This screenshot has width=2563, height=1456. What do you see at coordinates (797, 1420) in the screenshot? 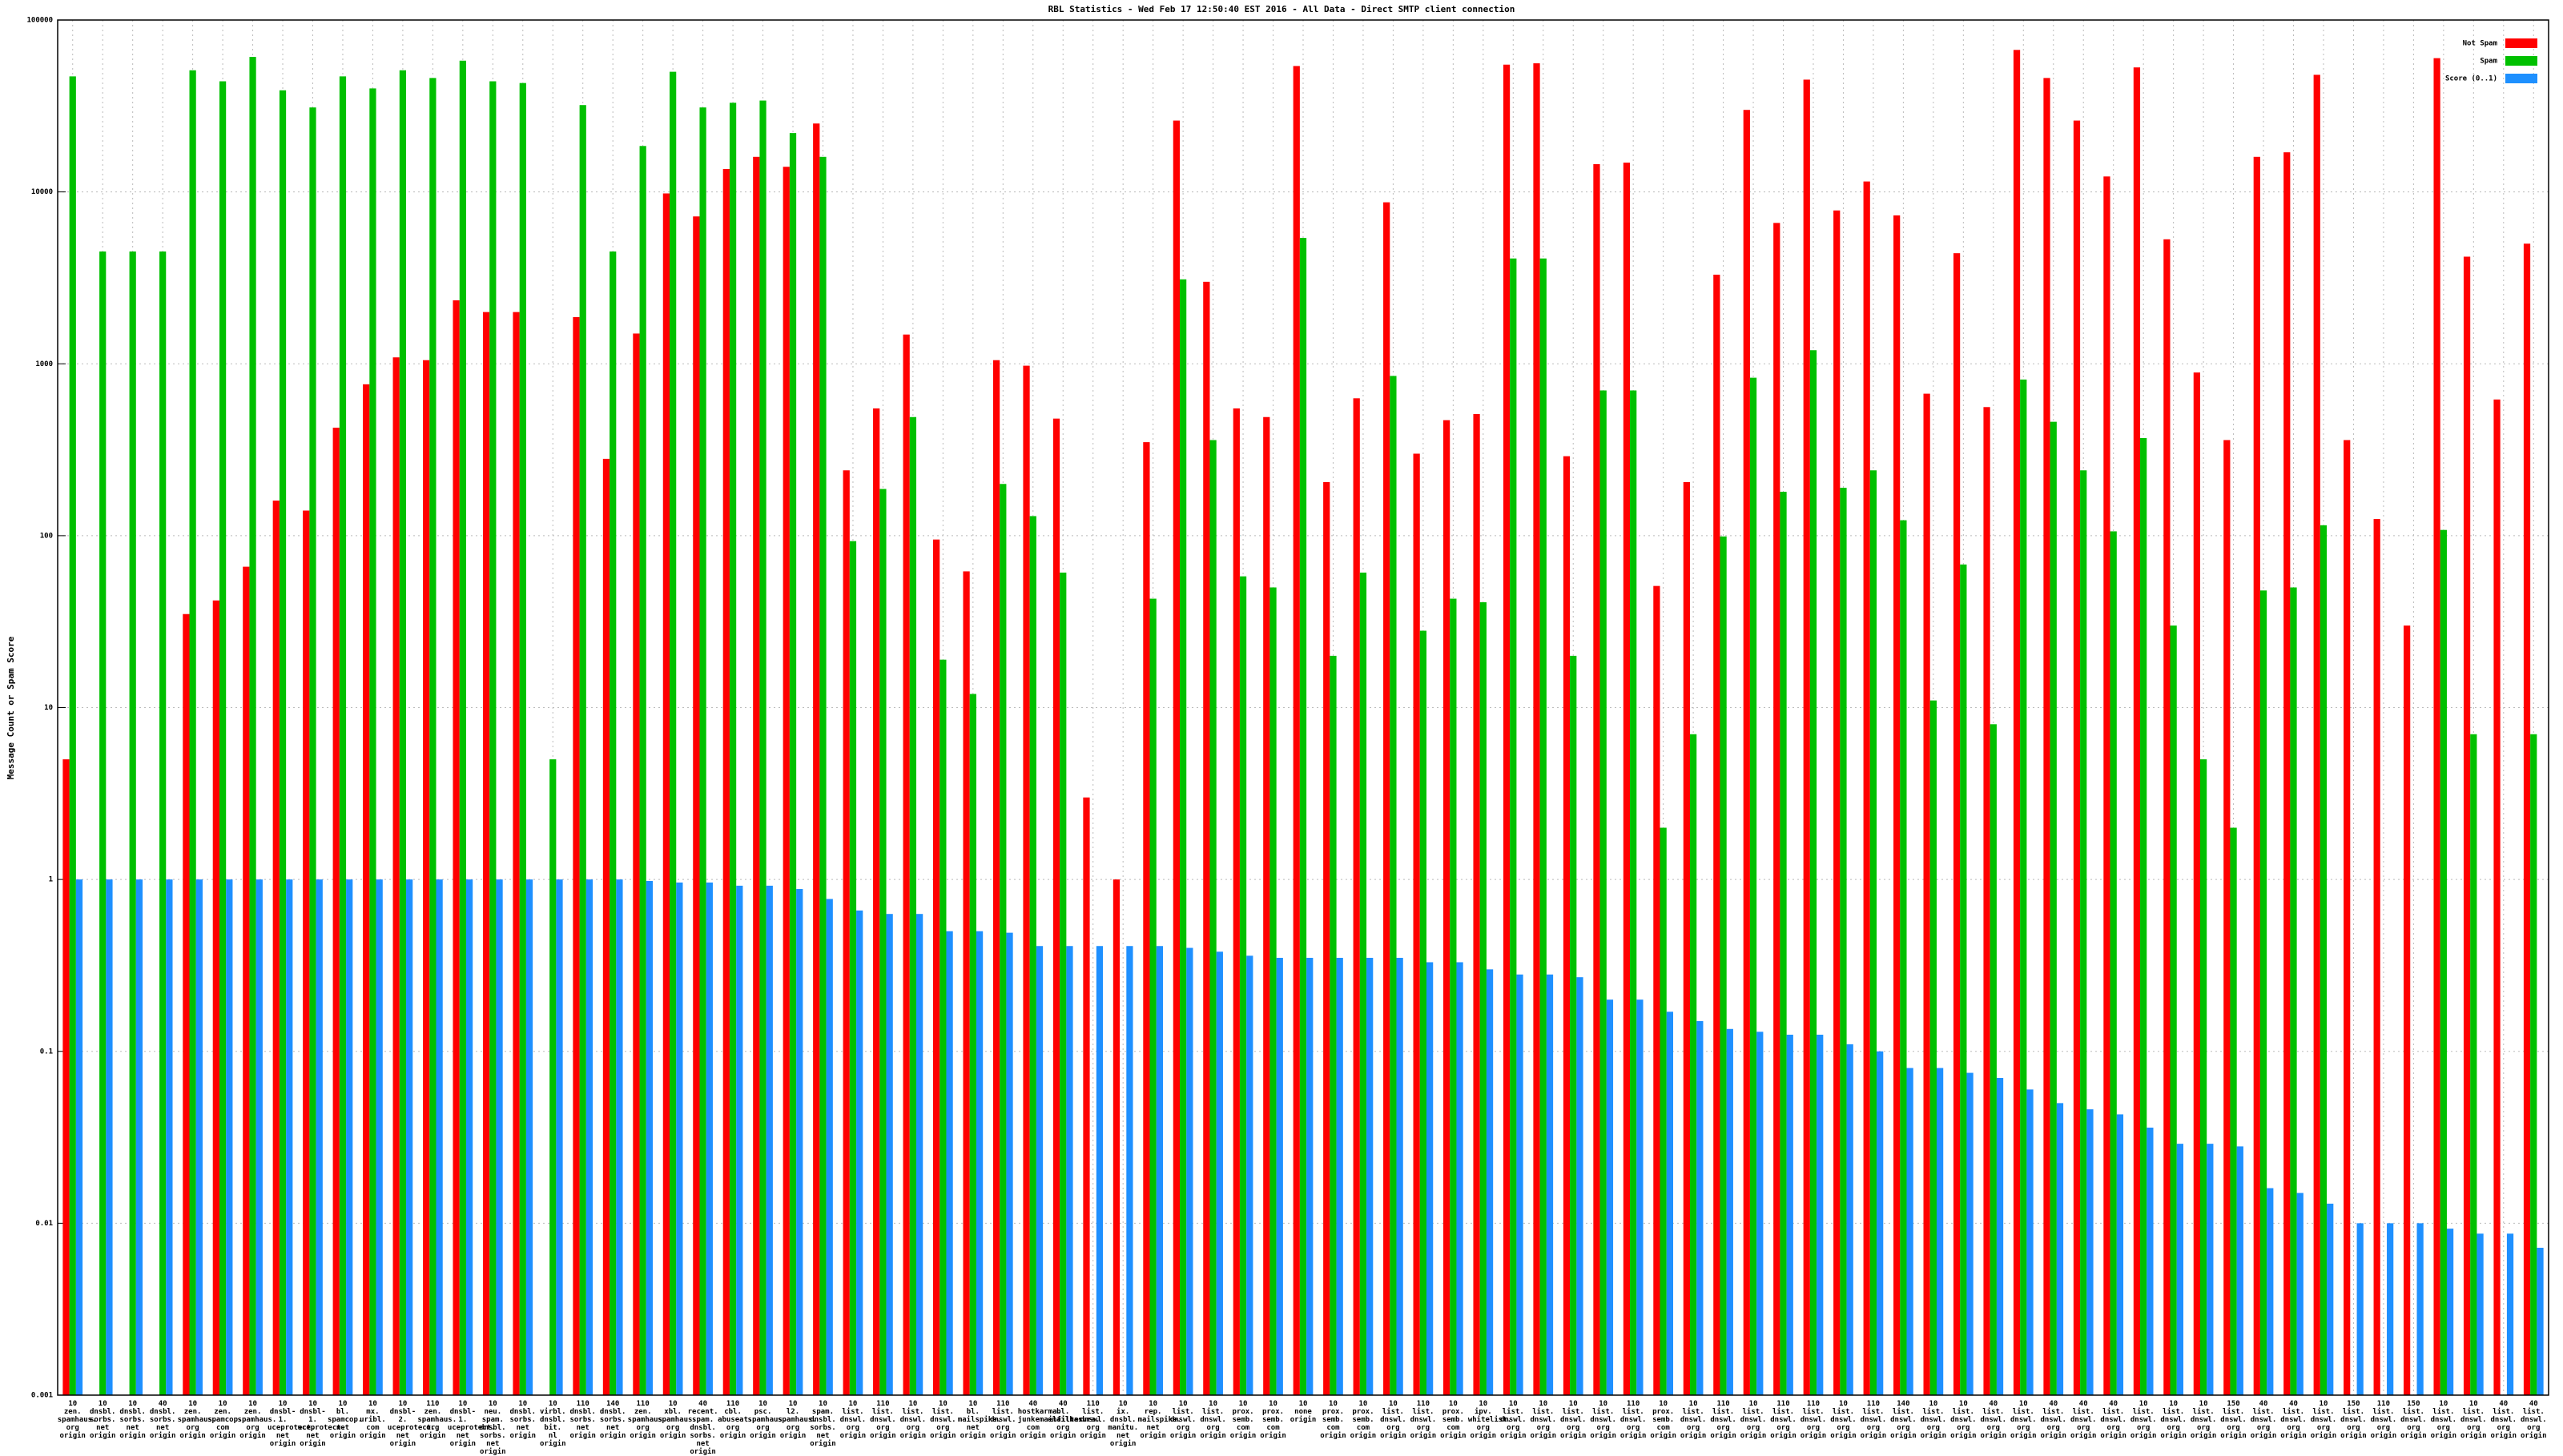
I see `x-tick-label: 10 l2. spamhaus. org origin` at bounding box center [797, 1420].